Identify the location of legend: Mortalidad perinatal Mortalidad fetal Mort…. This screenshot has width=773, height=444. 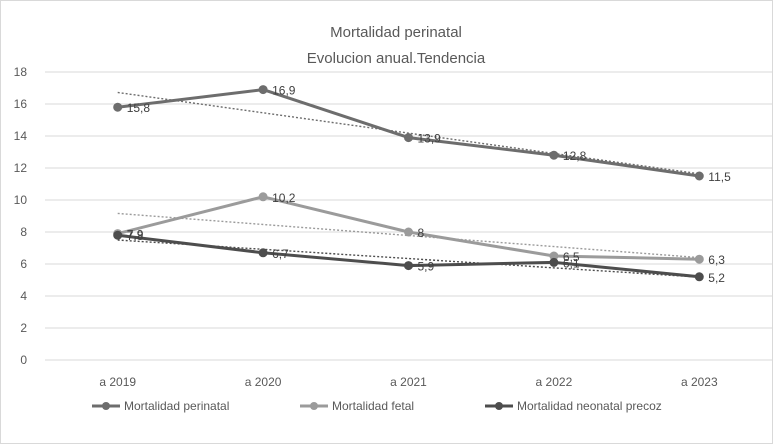
(377, 406).